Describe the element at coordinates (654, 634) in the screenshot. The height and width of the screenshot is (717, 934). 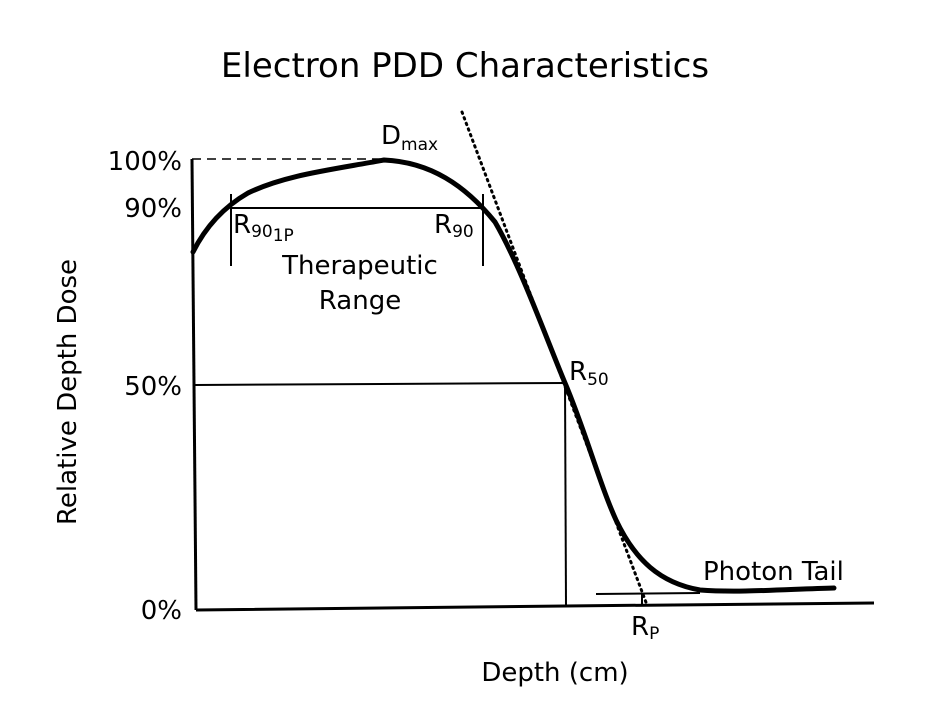
I see `rp-label-sub: P` at that location.